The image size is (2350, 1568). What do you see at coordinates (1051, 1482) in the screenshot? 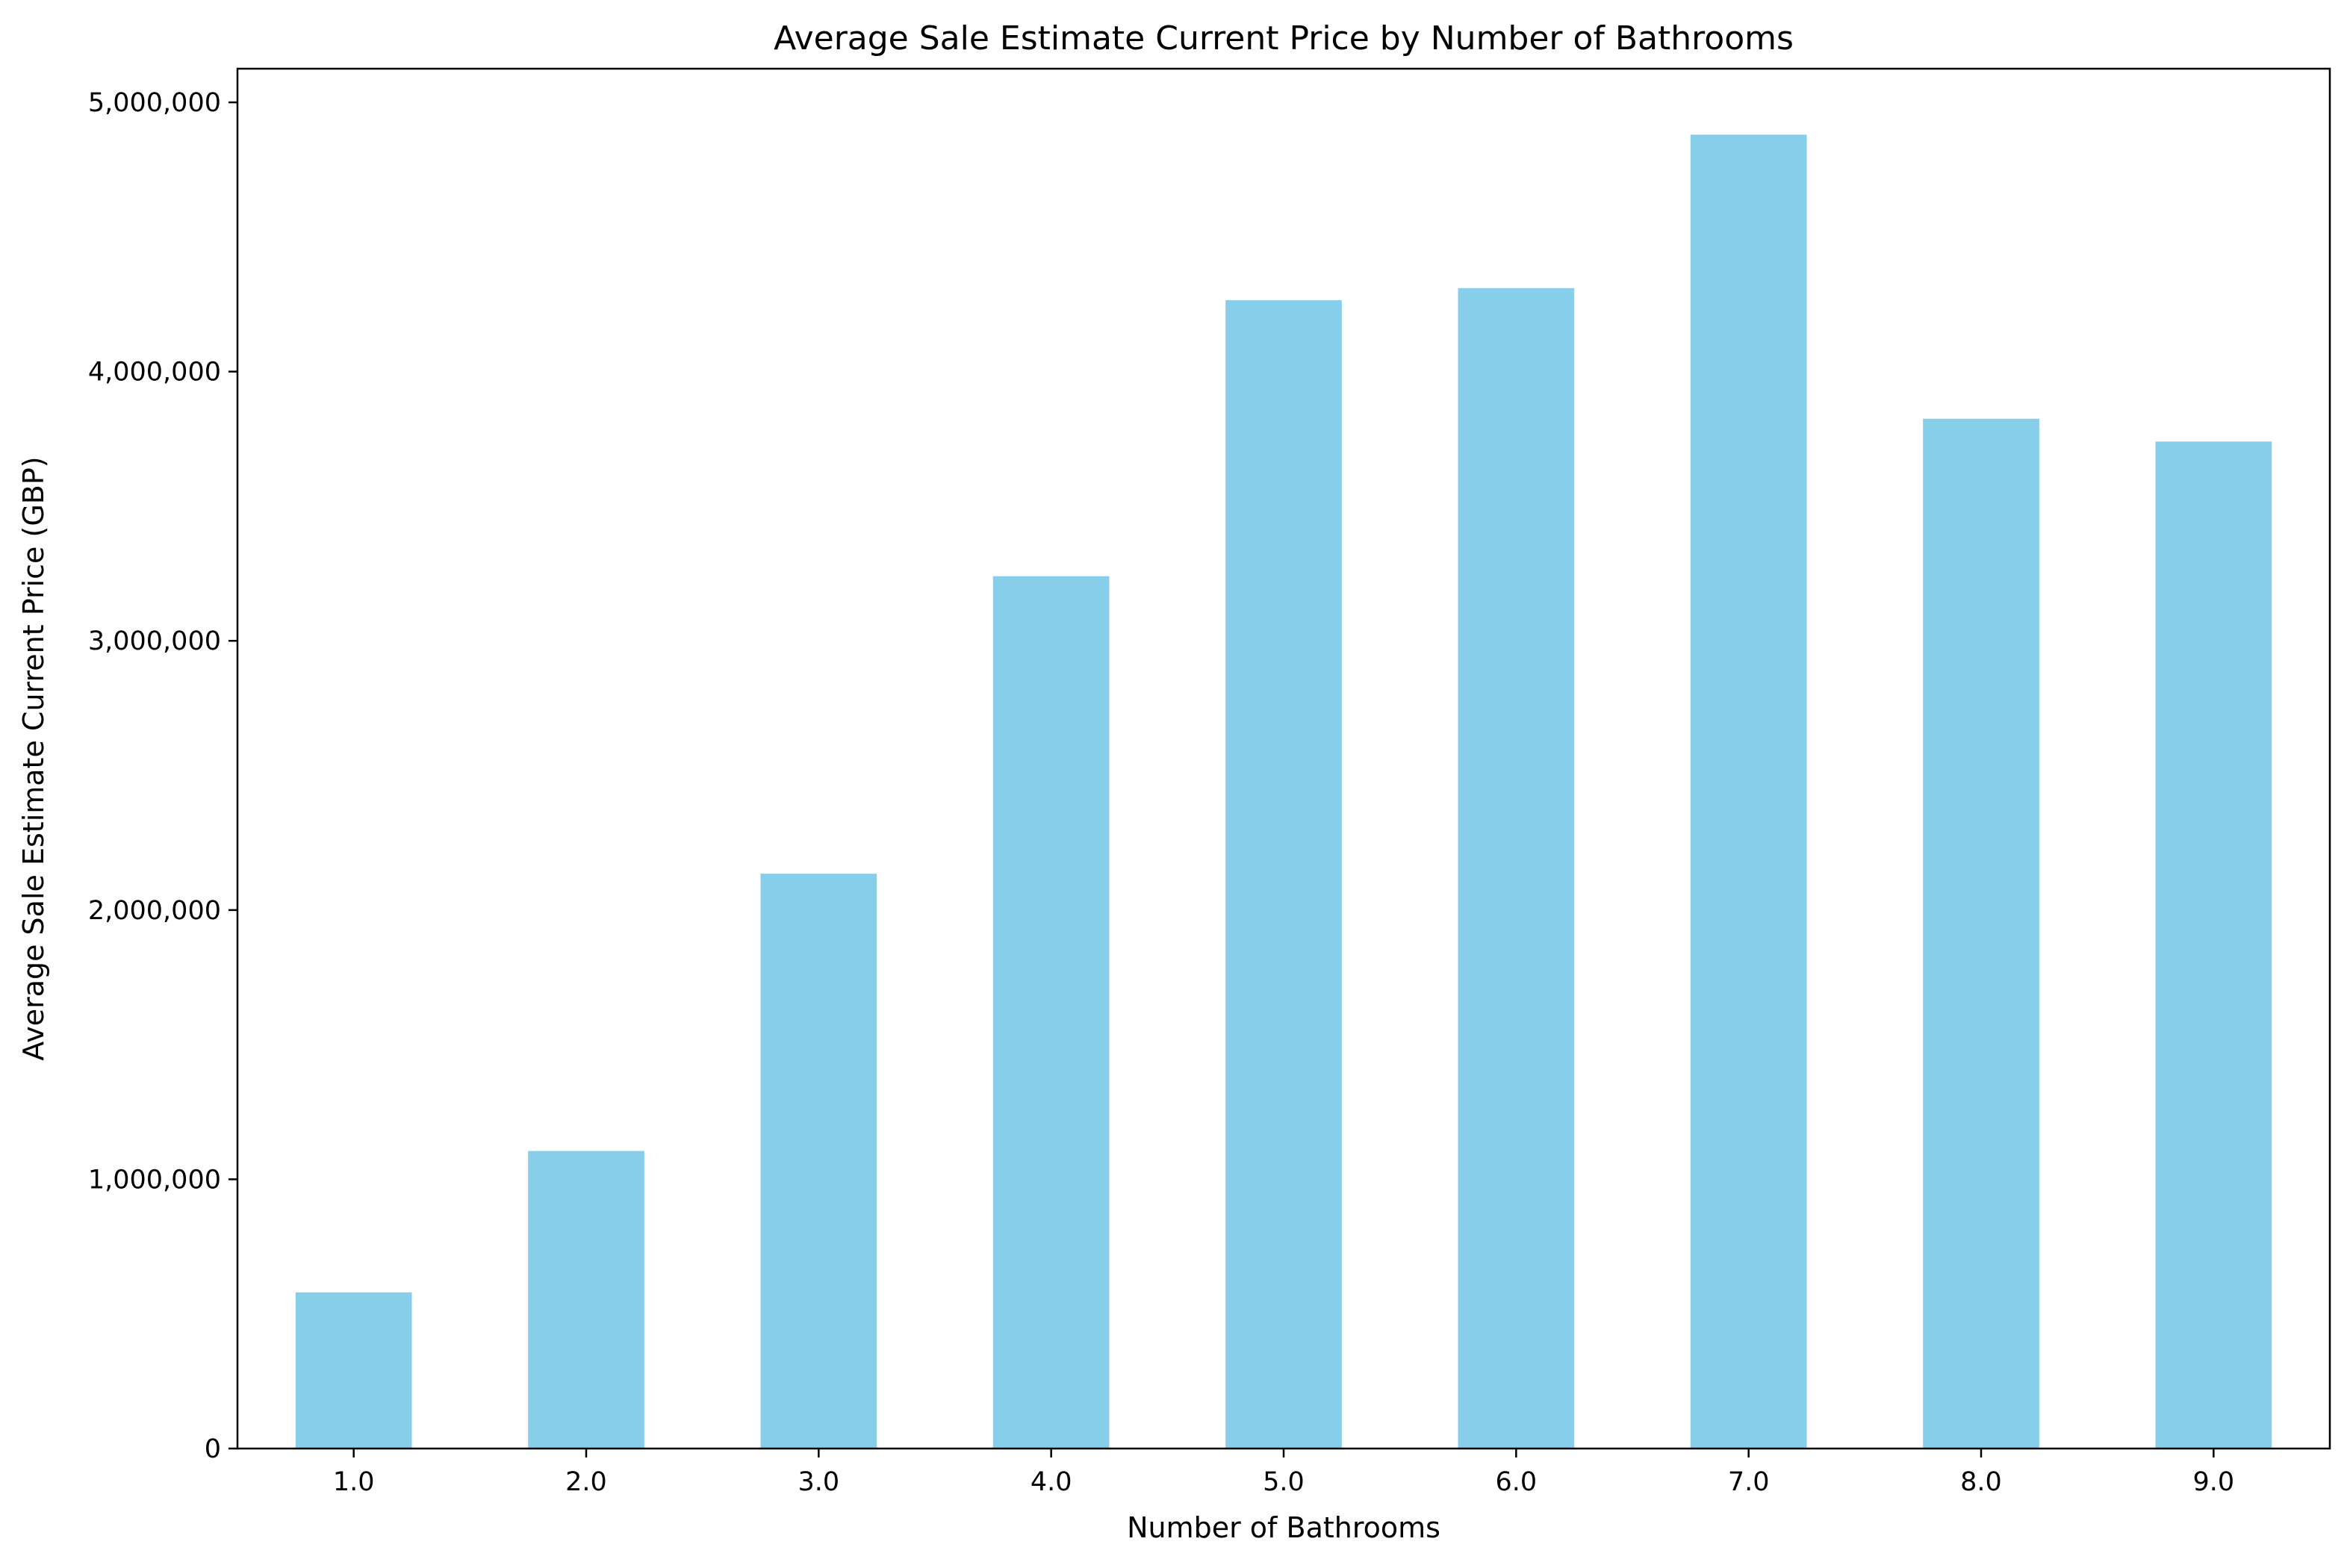
I see `x-tick-label: 4.0` at bounding box center [1051, 1482].